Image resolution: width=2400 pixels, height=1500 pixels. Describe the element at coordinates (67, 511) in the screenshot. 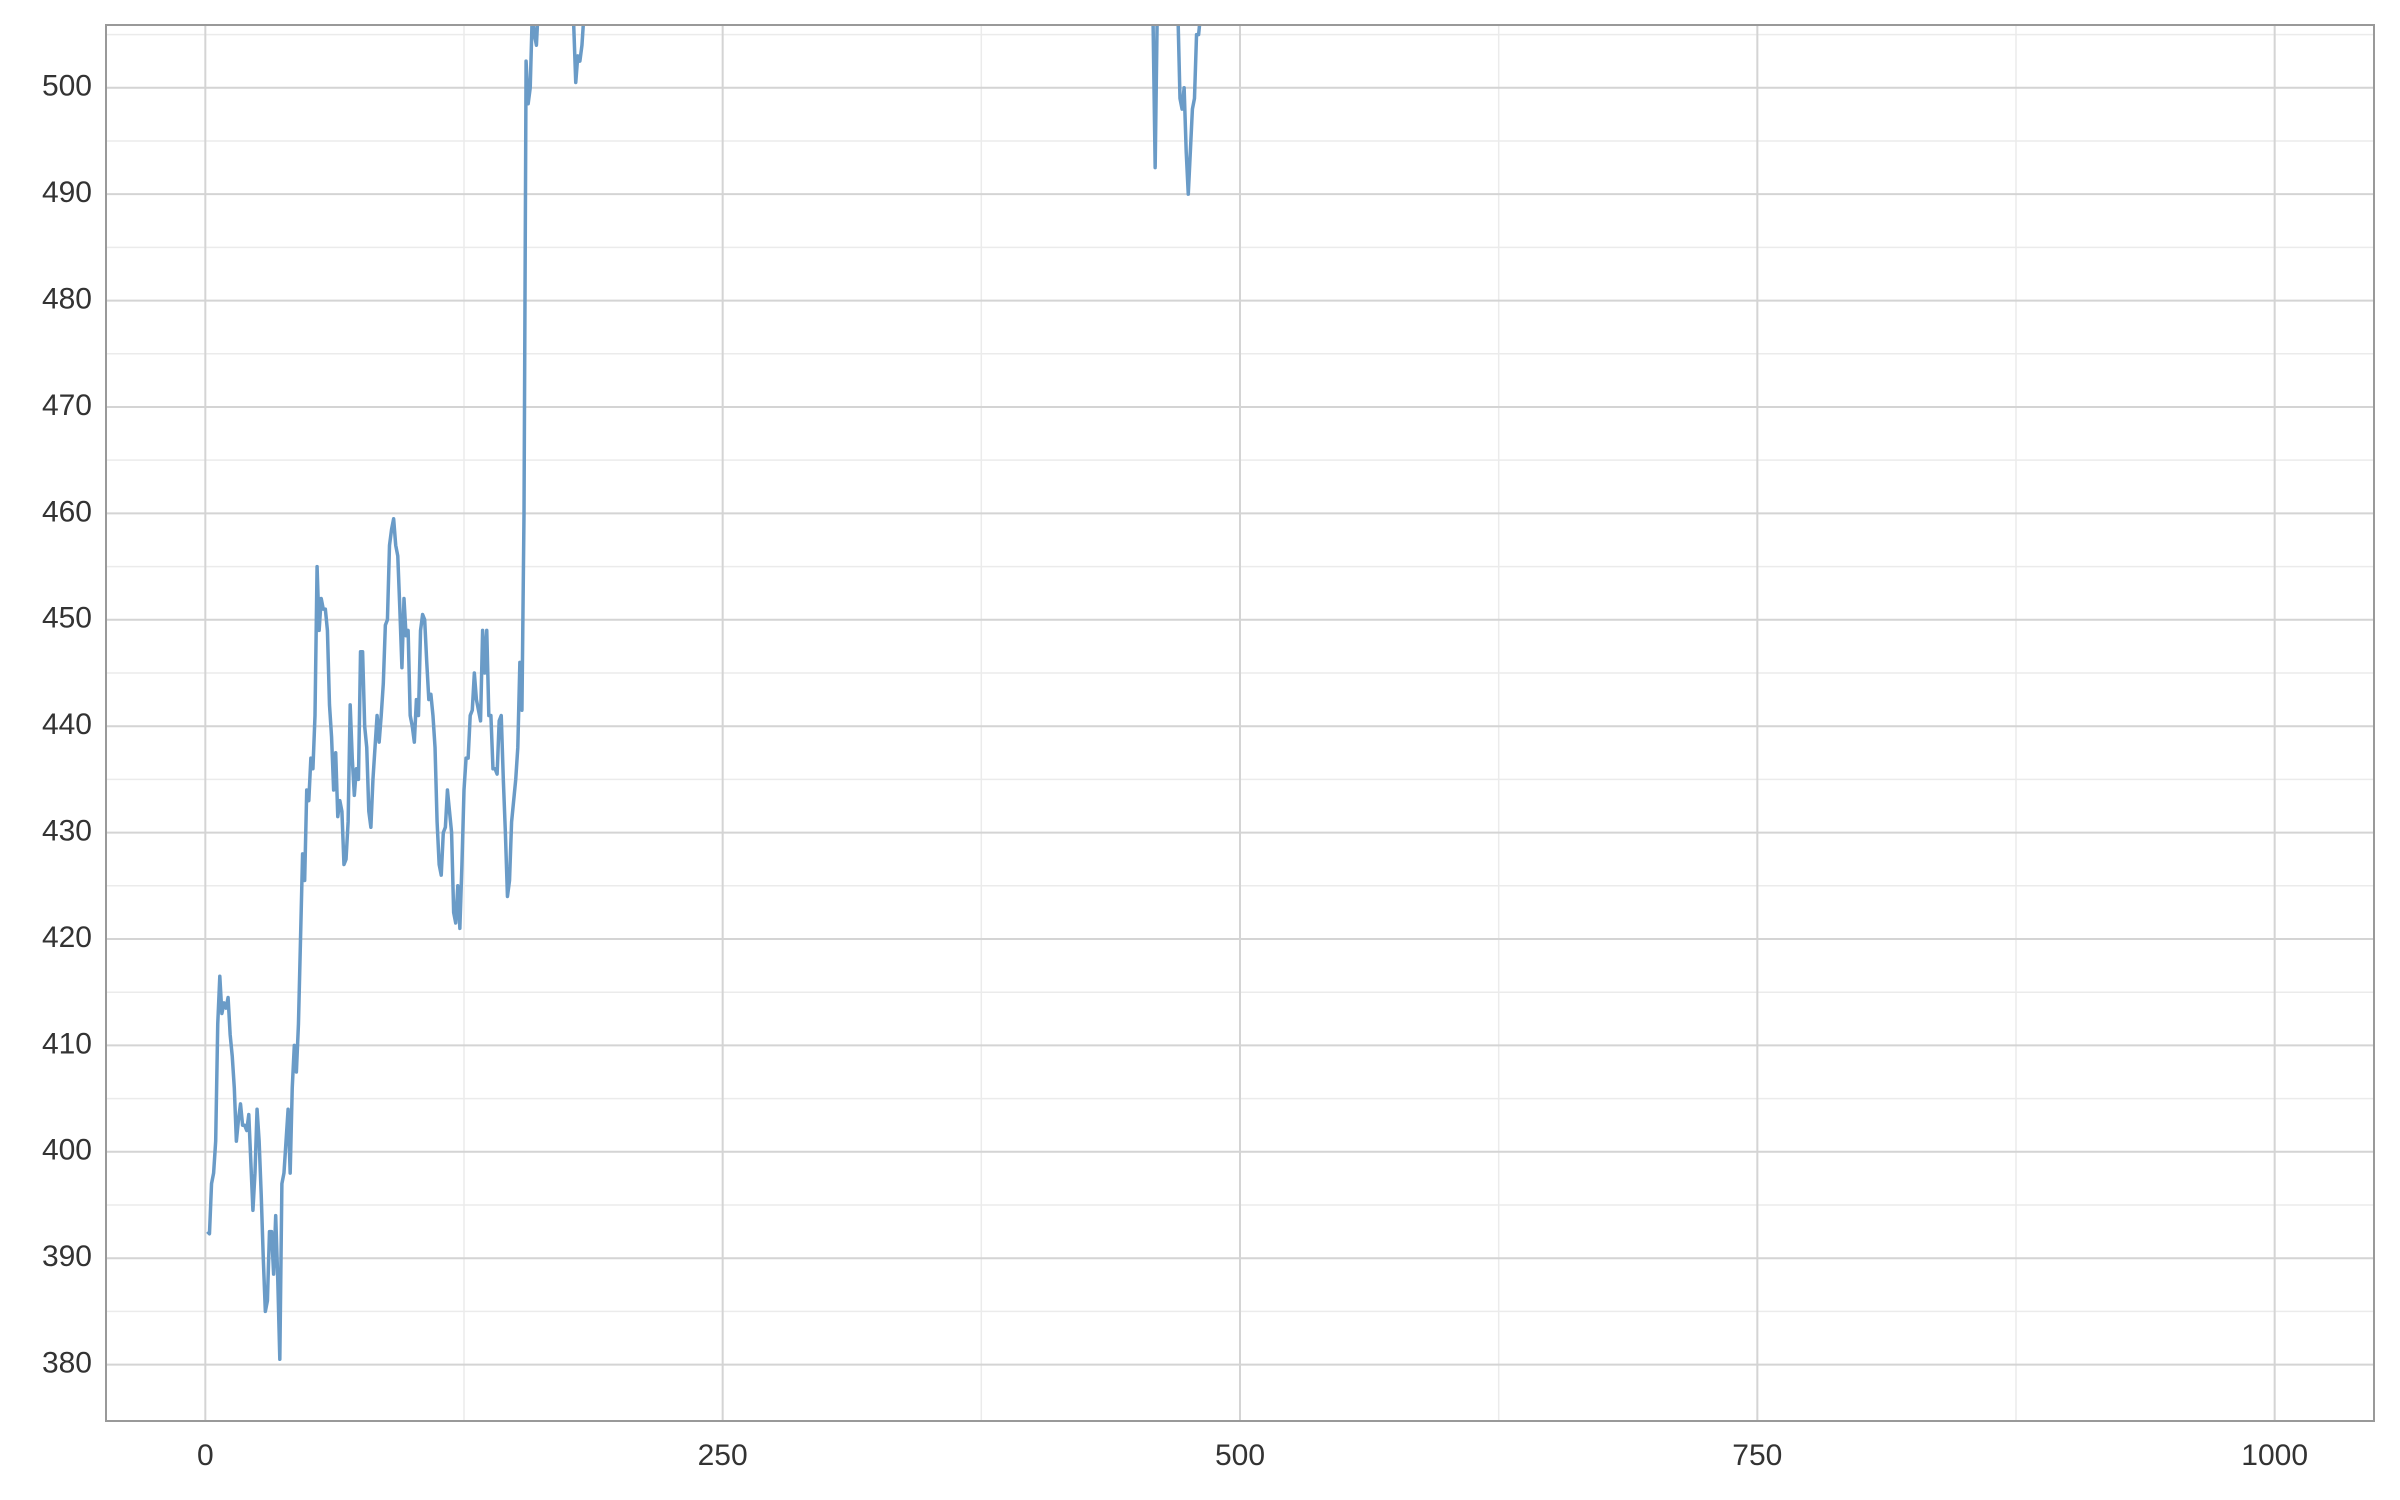

I see `y-tick-label: 460` at that location.